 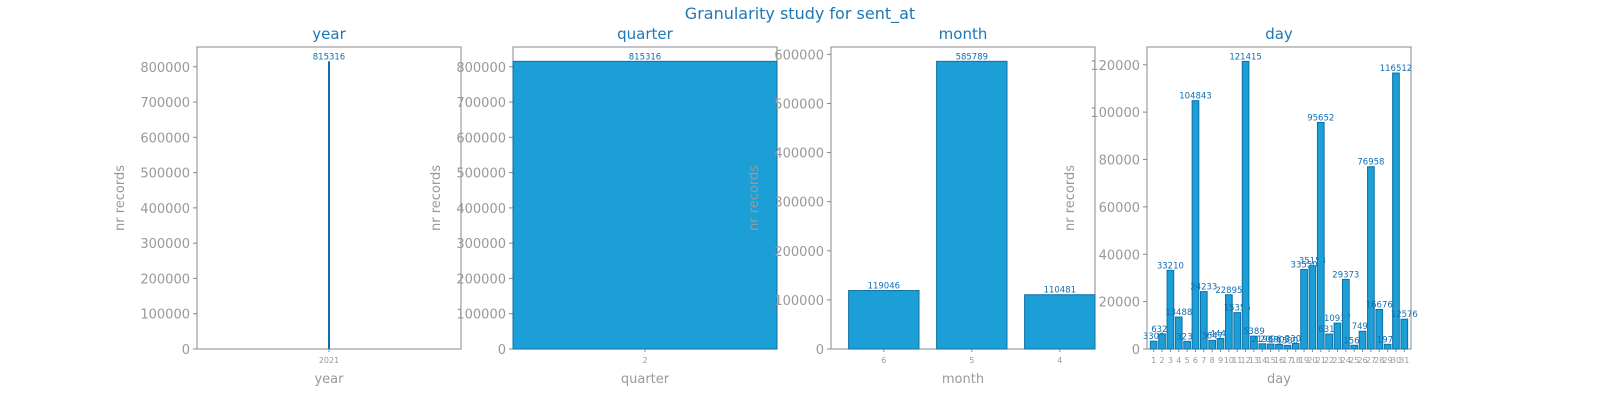 I want to click on x-tick-label: 8, so click(x=1212, y=360).